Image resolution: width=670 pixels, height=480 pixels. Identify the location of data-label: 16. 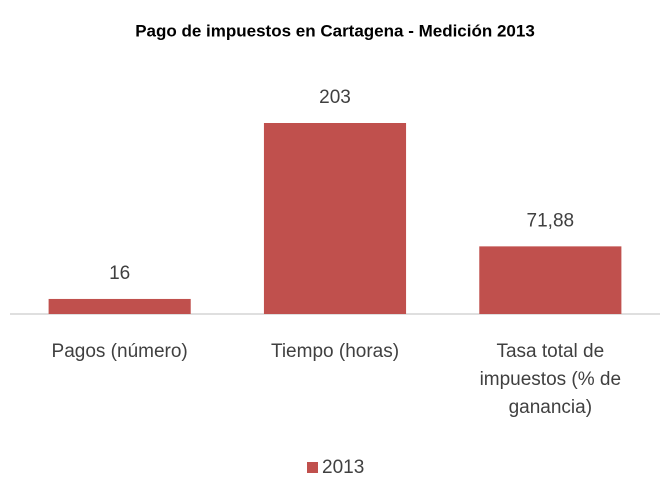
(119, 273).